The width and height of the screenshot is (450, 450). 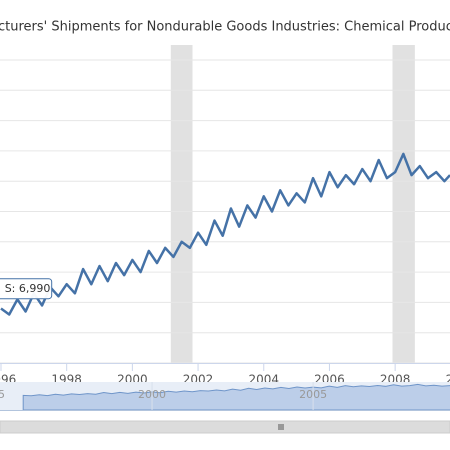 What do you see at coordinates (225, 427) in the screenshot?
I see `scrollbar-thumb` at bounding box center [225, 427].